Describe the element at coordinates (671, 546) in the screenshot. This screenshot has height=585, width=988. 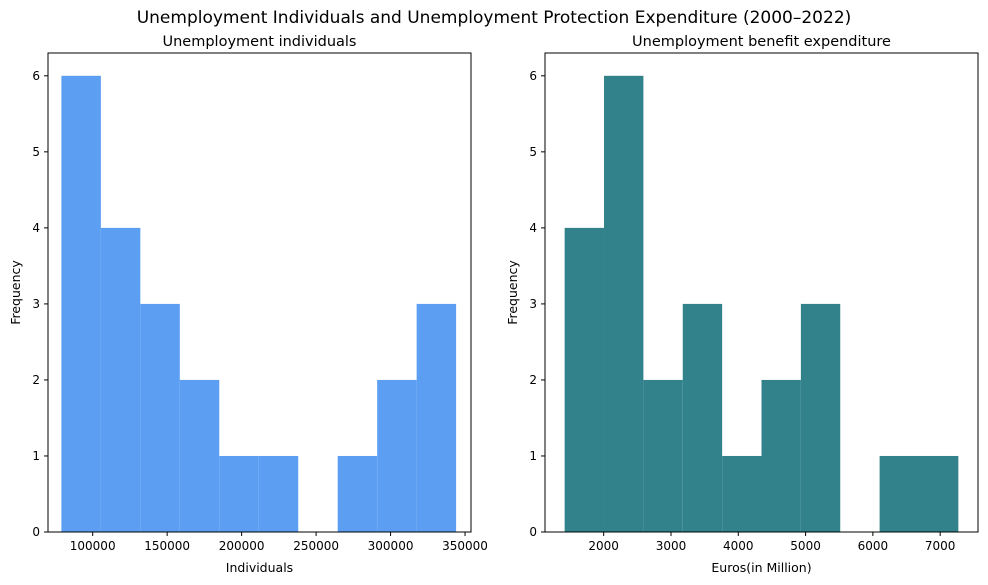
I see `panel-2-x-tick-label-2: 3000` at that location.